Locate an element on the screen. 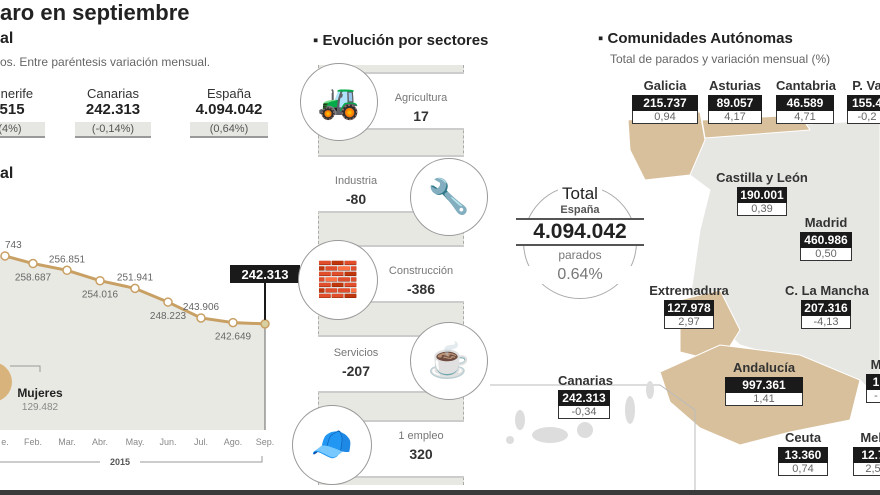 The height and width of the screenshot is (495, 880). region-meli: Meli 12.72,5 is located at coordinates (866, 453).